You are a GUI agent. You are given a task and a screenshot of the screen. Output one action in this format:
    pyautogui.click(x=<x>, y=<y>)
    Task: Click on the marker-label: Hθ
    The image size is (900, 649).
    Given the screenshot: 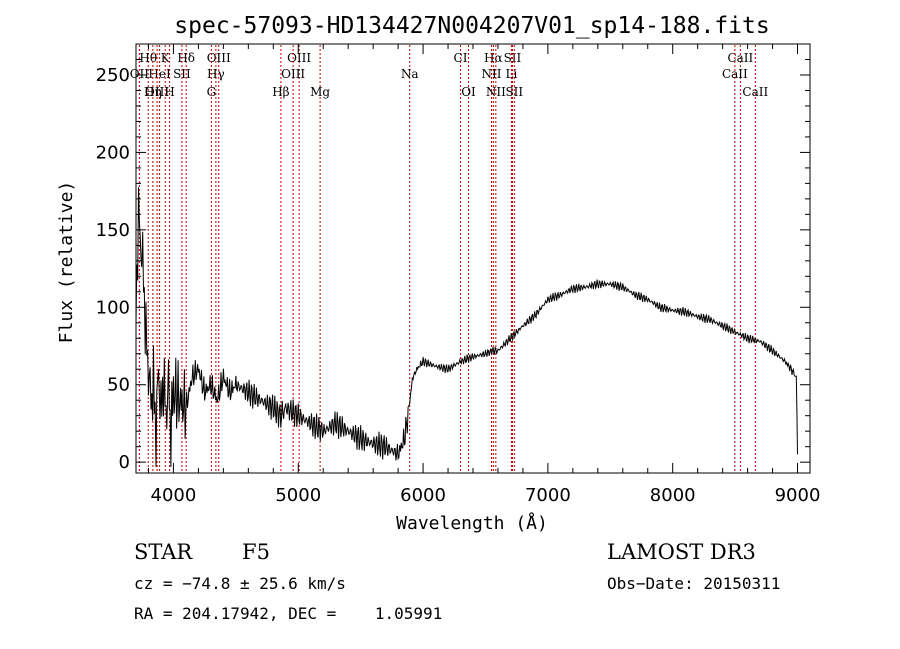 What is the action you would take?
    pyautogui.click(x=148, y=58)
    